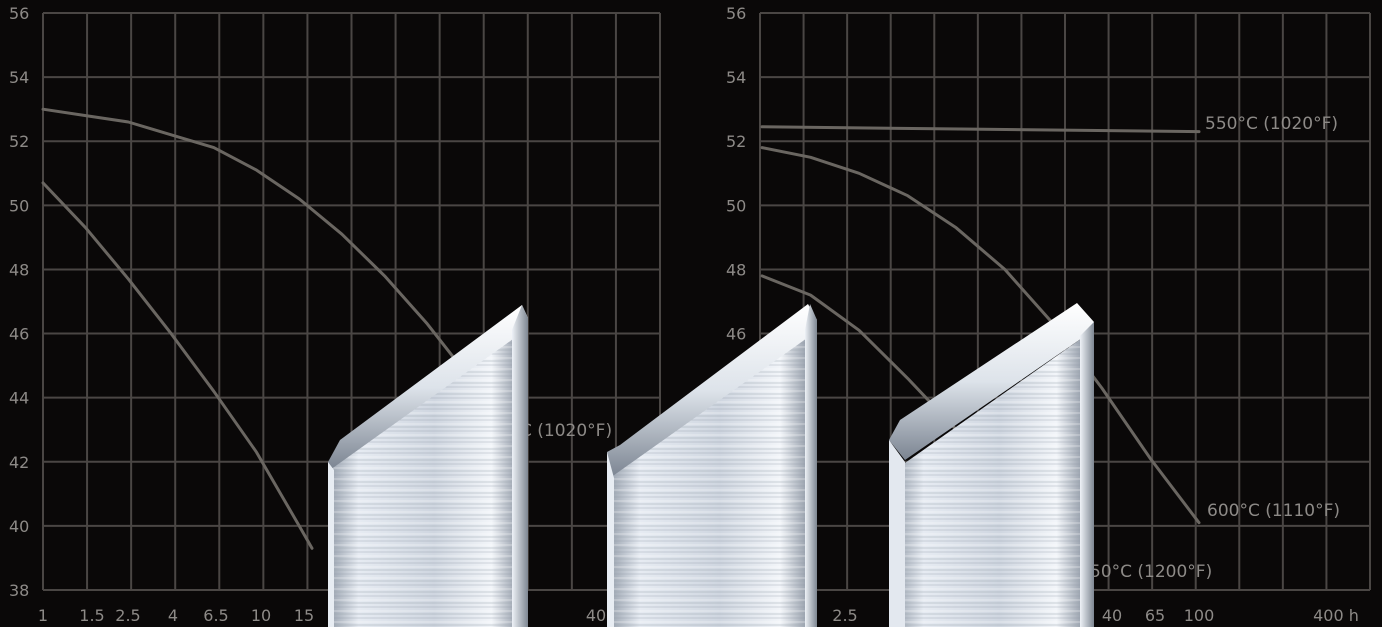 This screenshot has width=1382, height=627. What do you see at coordinates (322, 615) in the screenshot?
I see `left-x-ticks: 1 1.5 2.5 4 6.5 10 15 40` at bounding box center [322, 615].